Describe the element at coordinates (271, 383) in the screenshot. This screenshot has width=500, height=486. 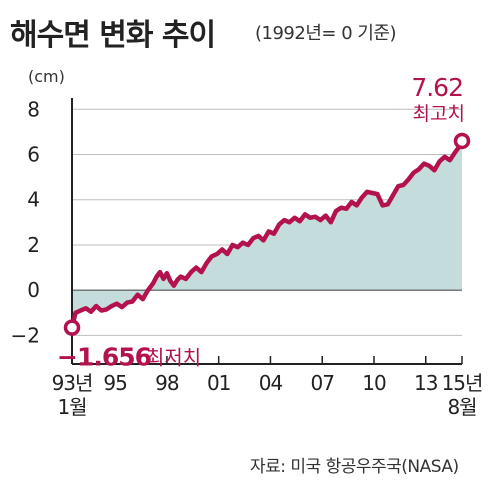
I see `x-tick-label: 04` at that location.